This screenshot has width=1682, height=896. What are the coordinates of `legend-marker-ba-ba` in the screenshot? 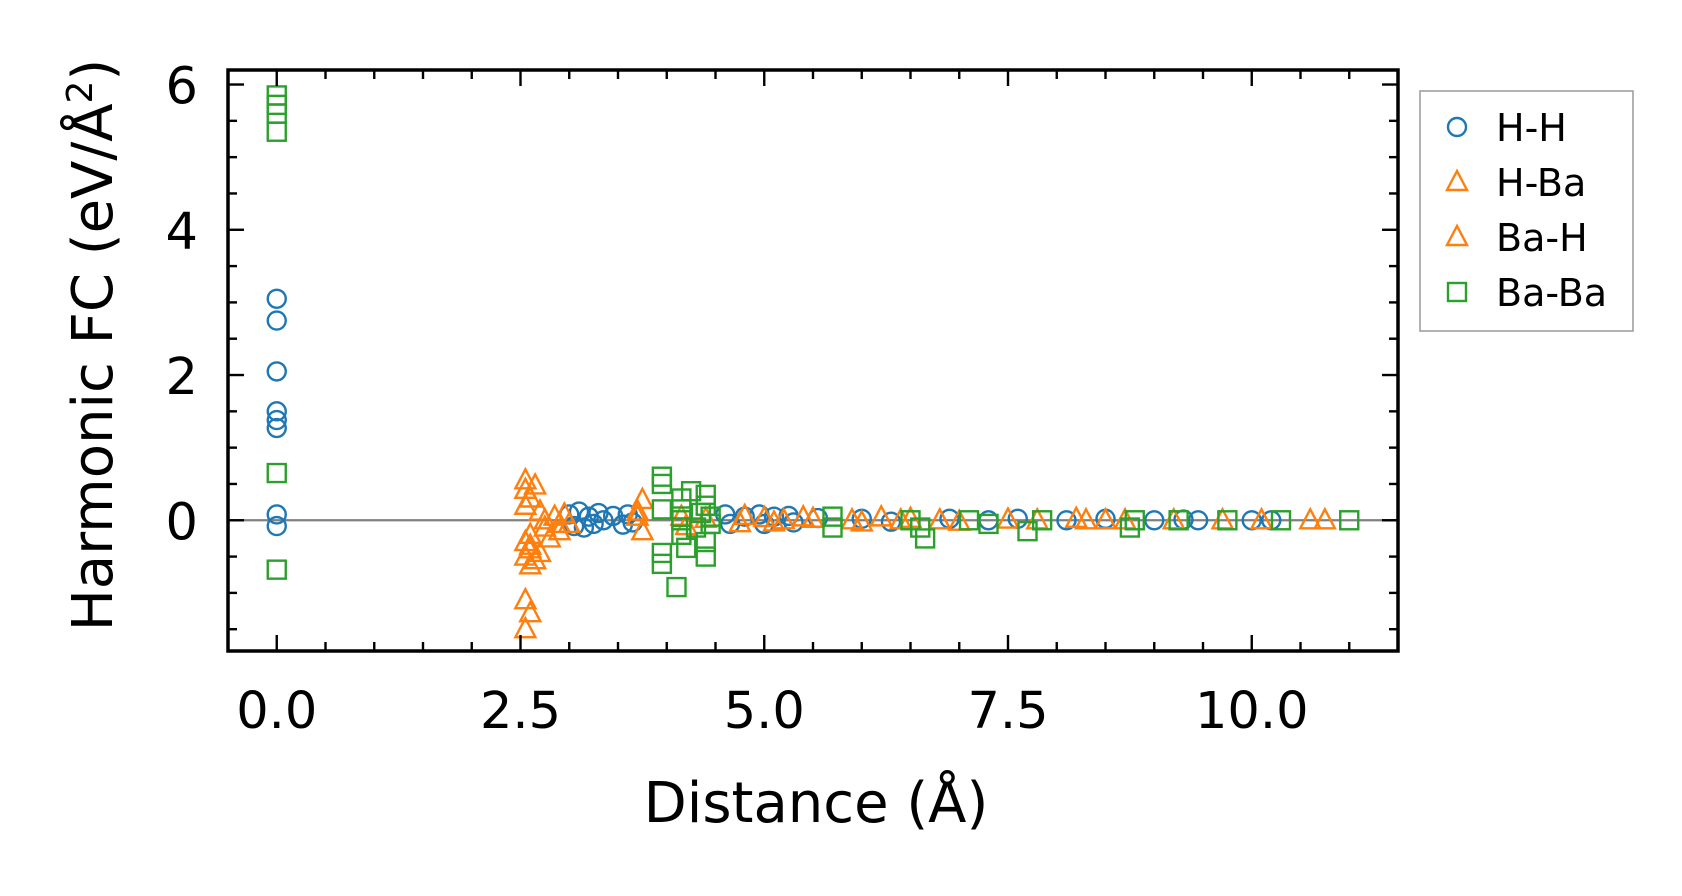 It's located at (1457, 292).